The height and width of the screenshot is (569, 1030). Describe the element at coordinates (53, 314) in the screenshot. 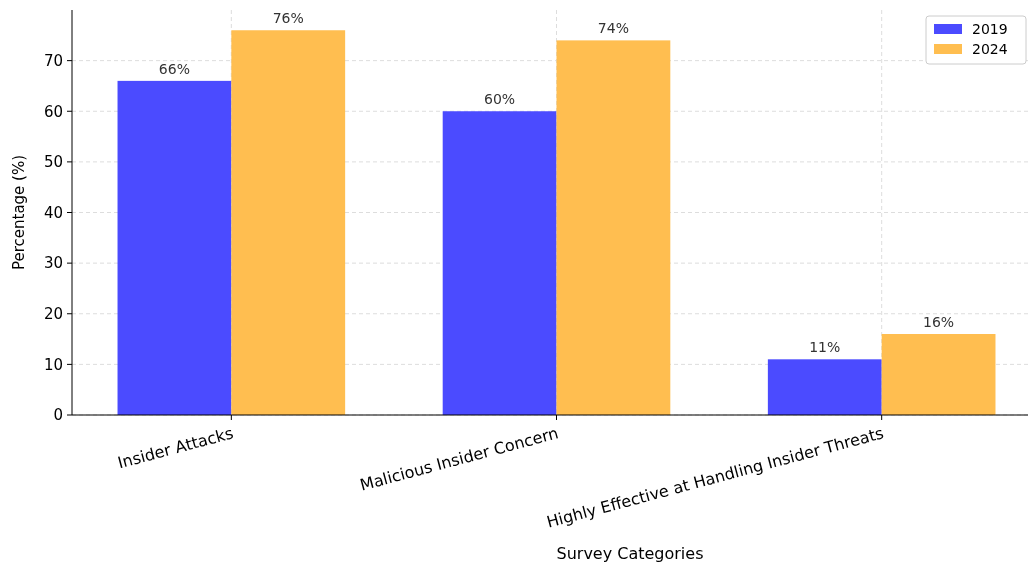

I see `y-tick-label: 20` at that location.